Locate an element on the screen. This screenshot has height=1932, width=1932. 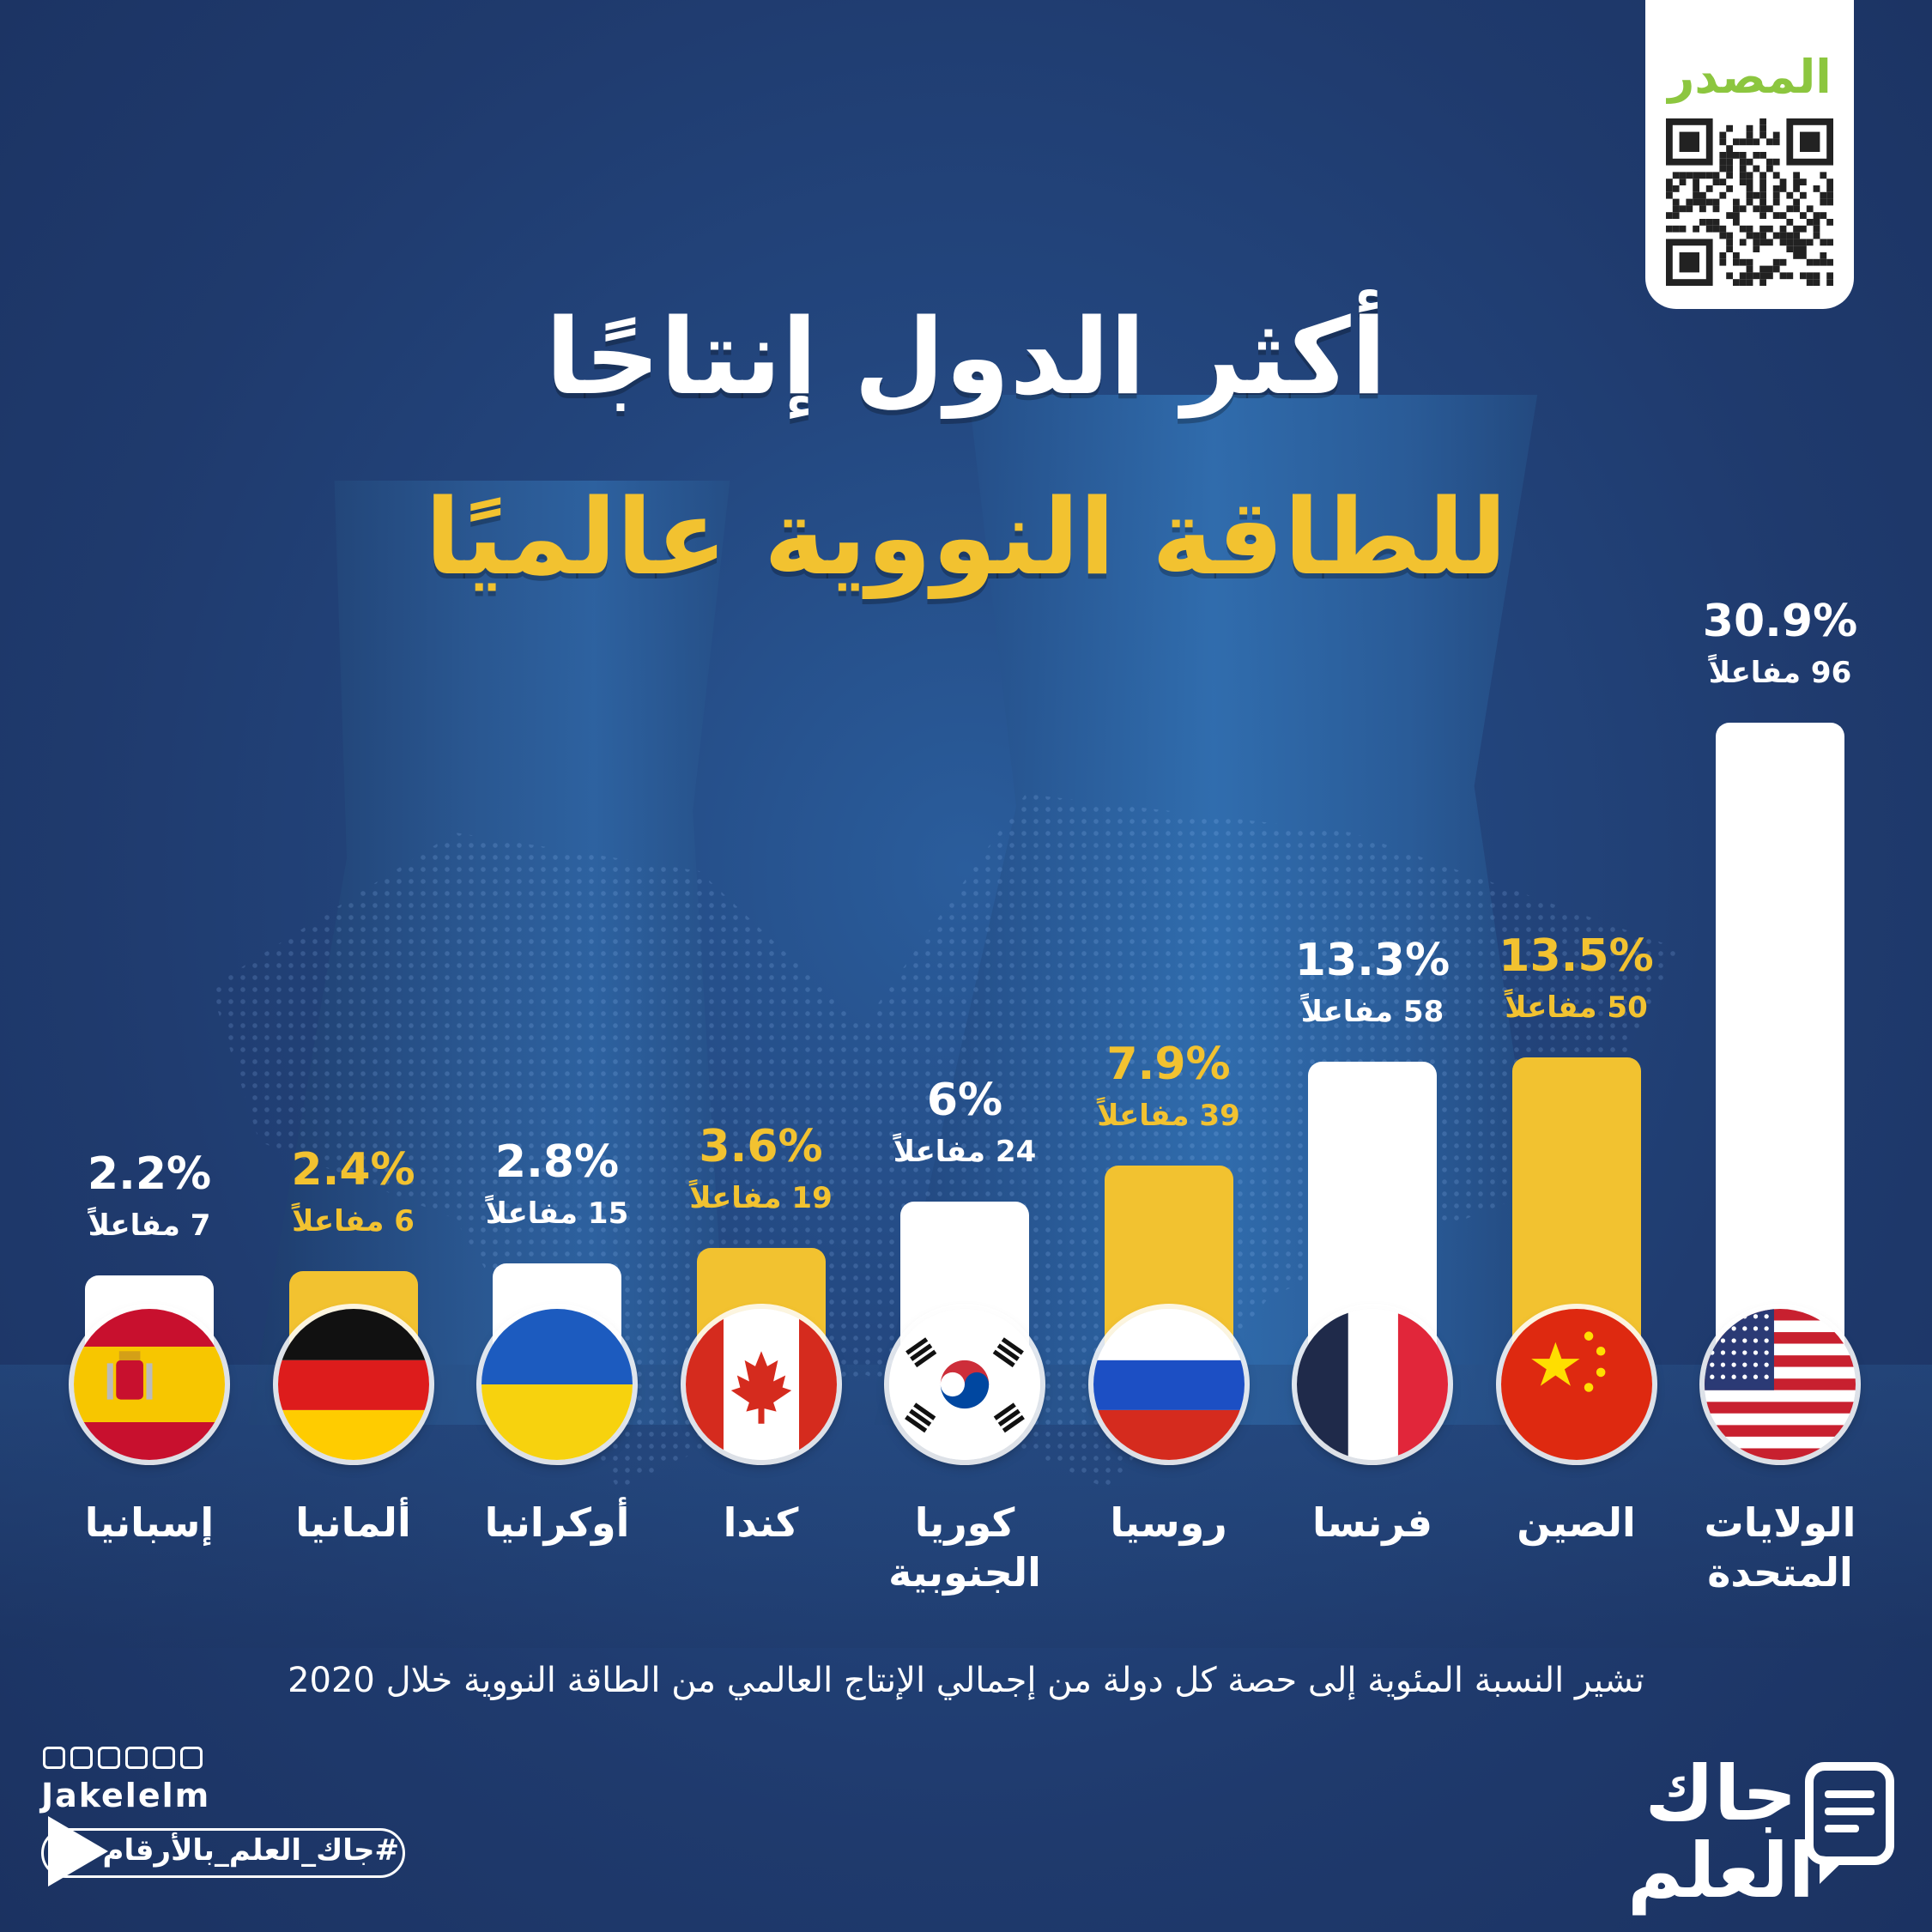
country-name-line: فرنسا is located at coordinates (1372, 1522).